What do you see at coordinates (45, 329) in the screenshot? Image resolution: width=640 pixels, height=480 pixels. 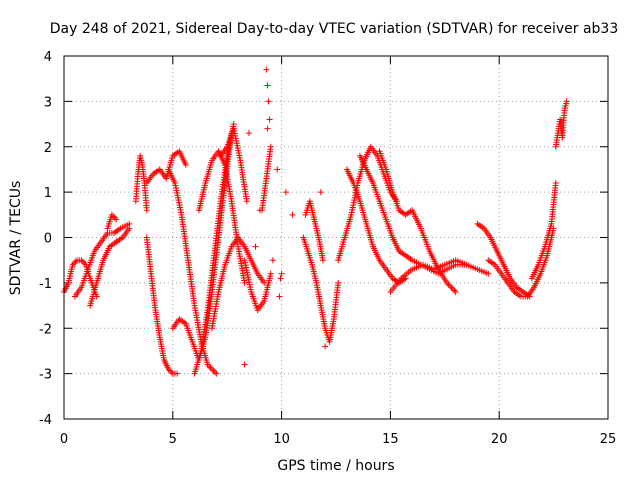 I see `y-tick-label: -2` at bounding box center [45, 329].